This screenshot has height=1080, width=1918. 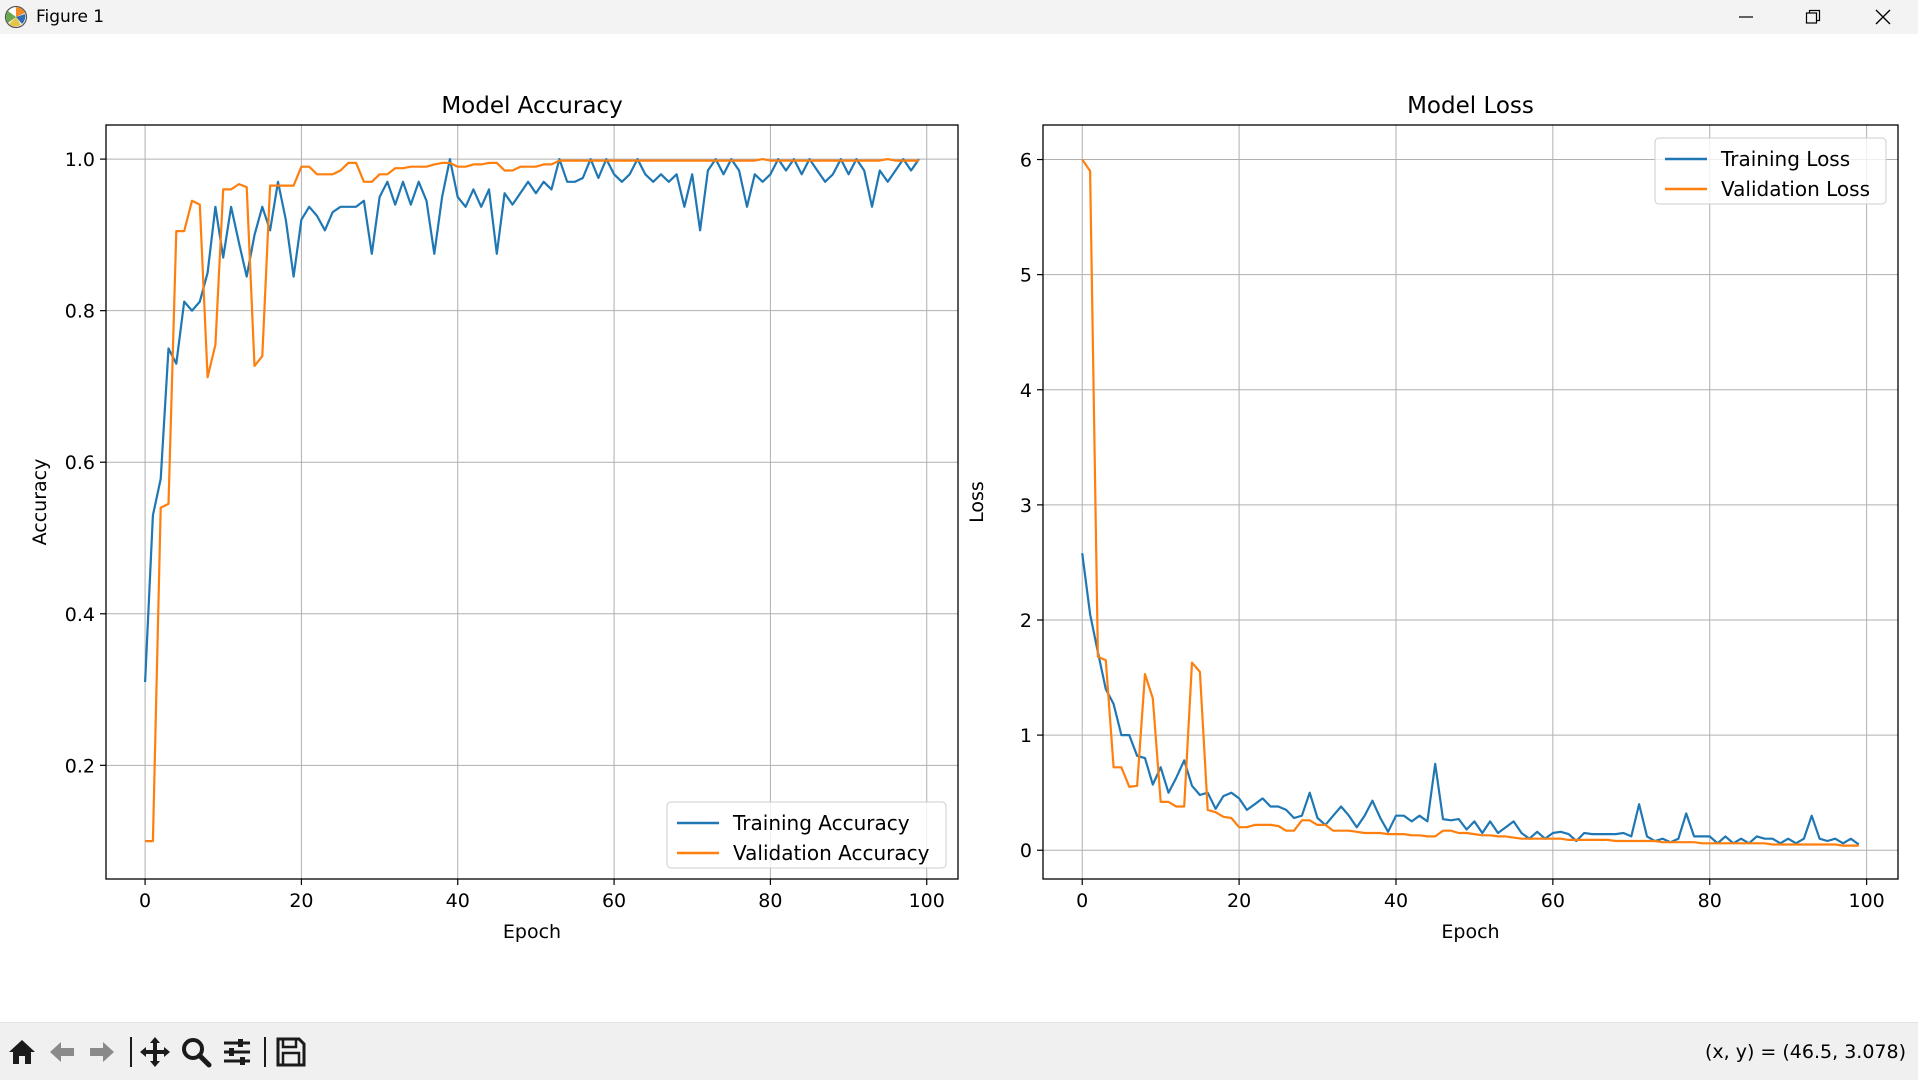 What do you see at coordinates (831, 853) in the screenshot?
I see `legend-label-validation: Validation Accuracy` at bounding box center [831, 853].